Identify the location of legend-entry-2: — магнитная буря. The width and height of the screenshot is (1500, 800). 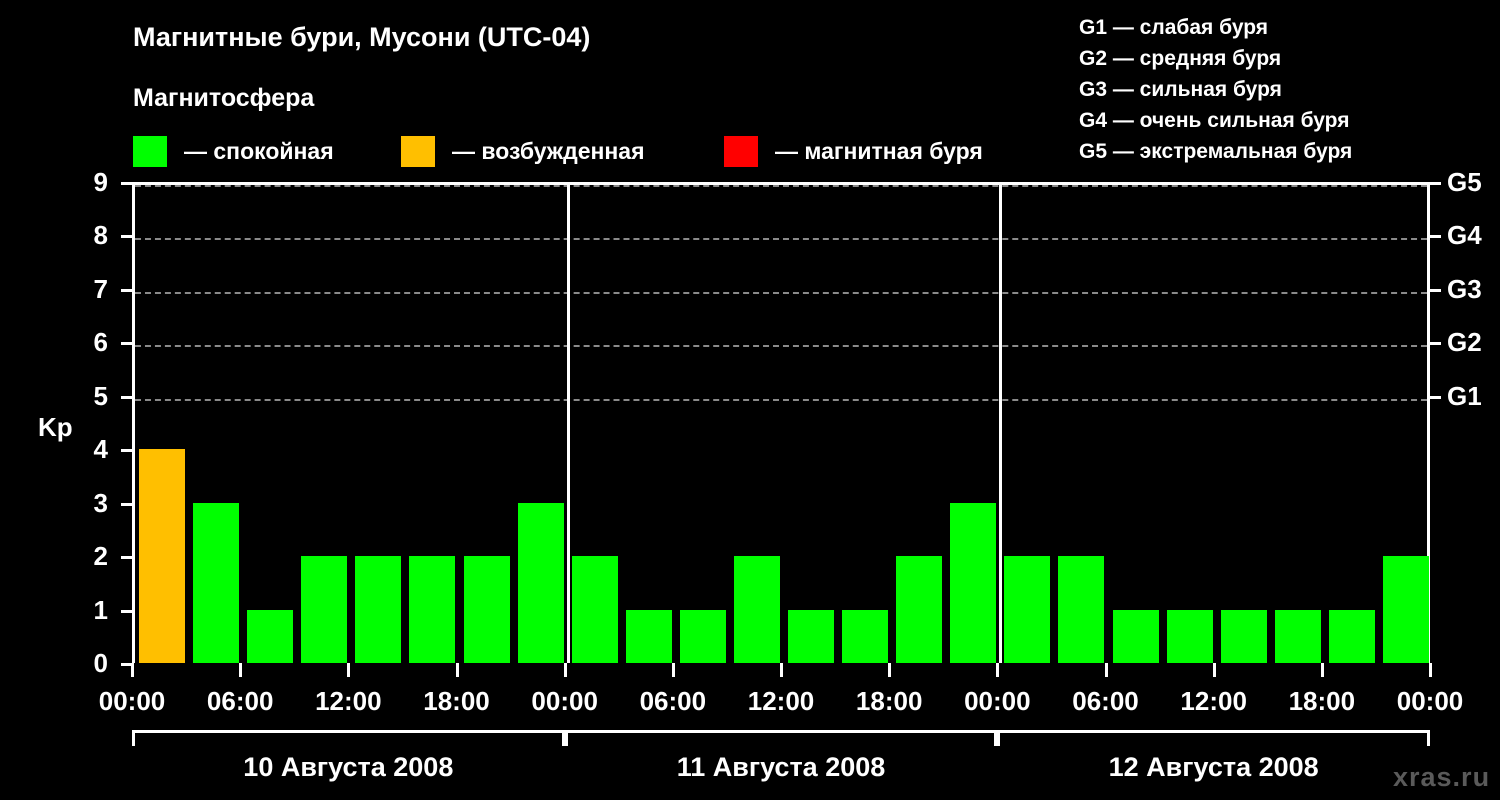
(853, 151).